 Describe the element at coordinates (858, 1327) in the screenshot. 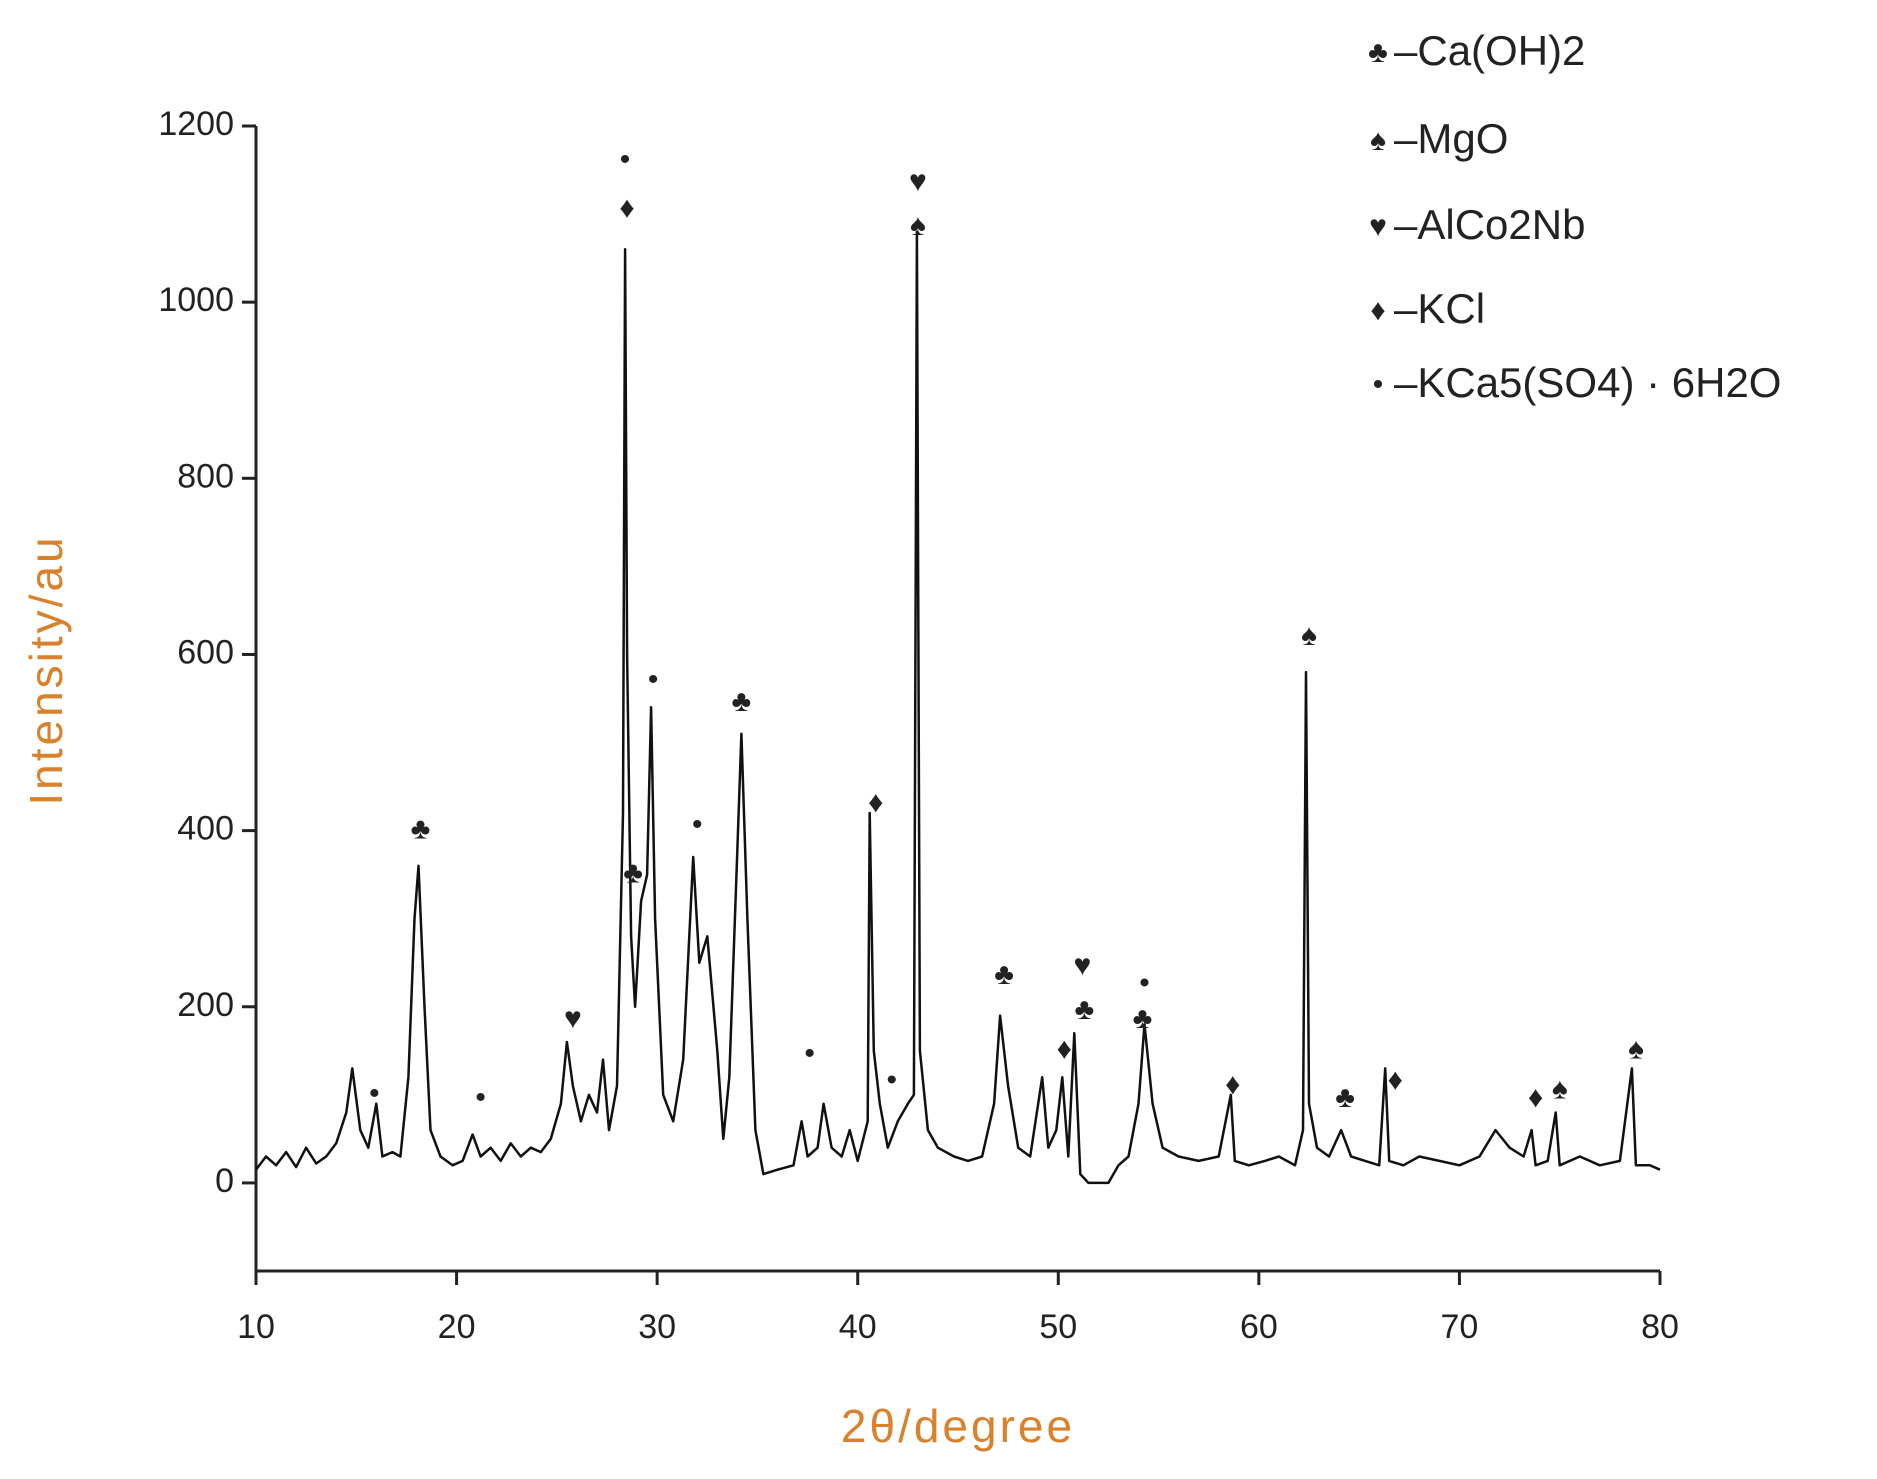

I see `x-tick-label: 40` at that location.